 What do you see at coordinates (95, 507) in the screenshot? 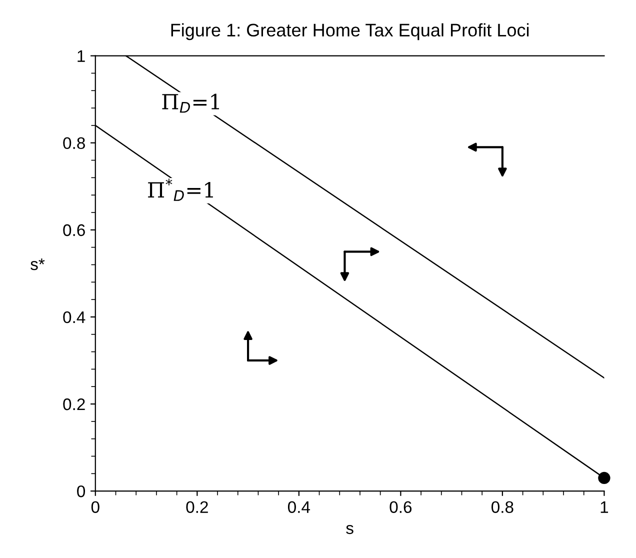
I see `x-tick-label: 0` at bounding box center [95, 507].